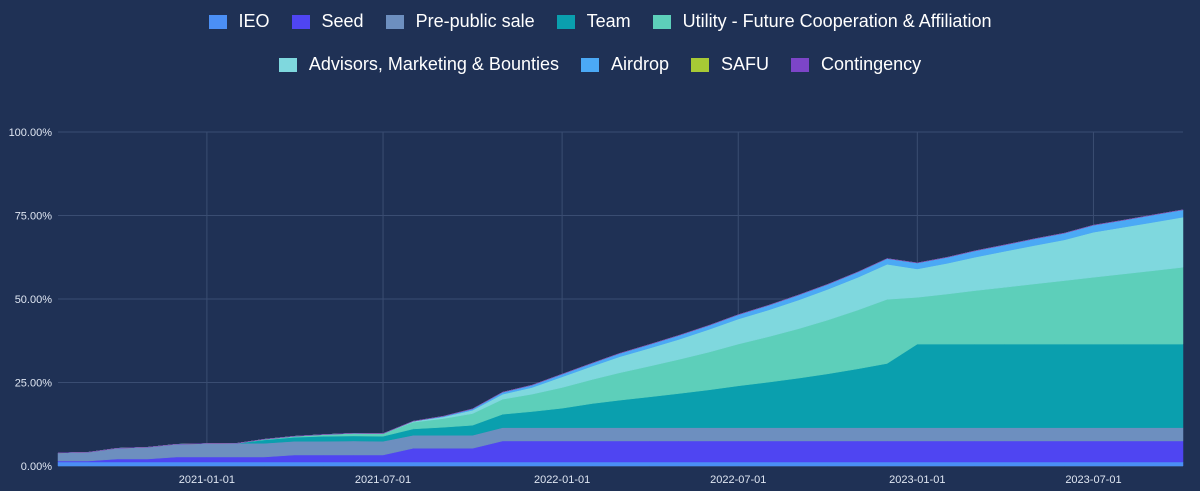  What do you see at coordinates (342, 21) in the screenshot?
I see `legend-label-seed: Seed` at bounding box center [342, 21].